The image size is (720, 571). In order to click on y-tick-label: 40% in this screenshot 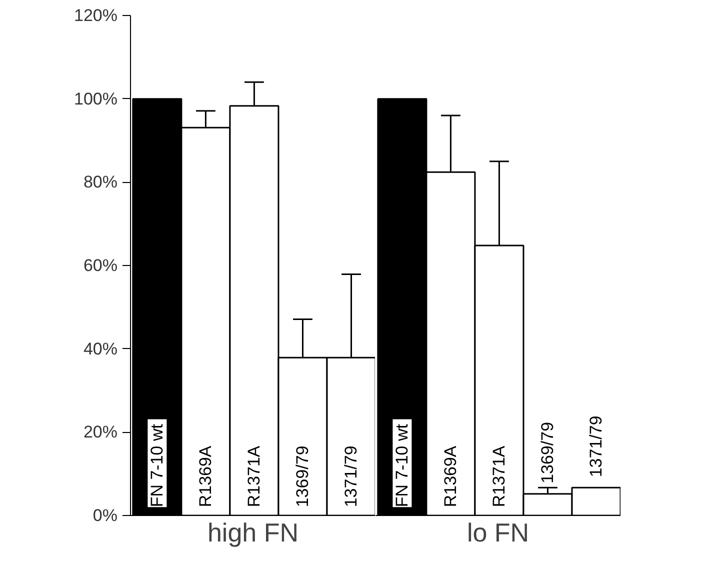, I will do `click(100, 348)`.